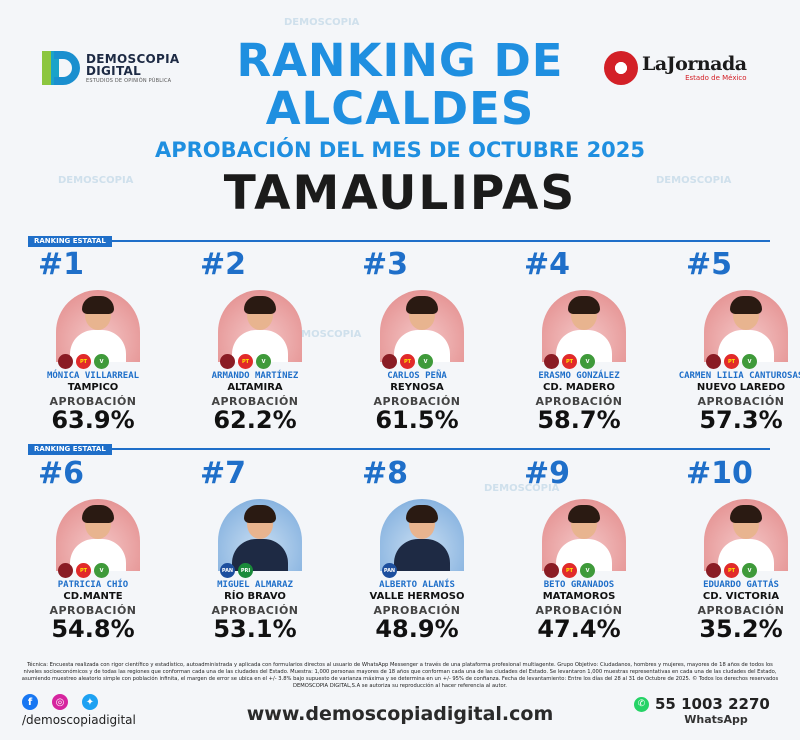 The width and height of the screenshot is (800, 740). What do you see at coordinates (236, 570) in the screenshot?
I see `party-badges: PAN PRI` at bounding box center [236, 570].